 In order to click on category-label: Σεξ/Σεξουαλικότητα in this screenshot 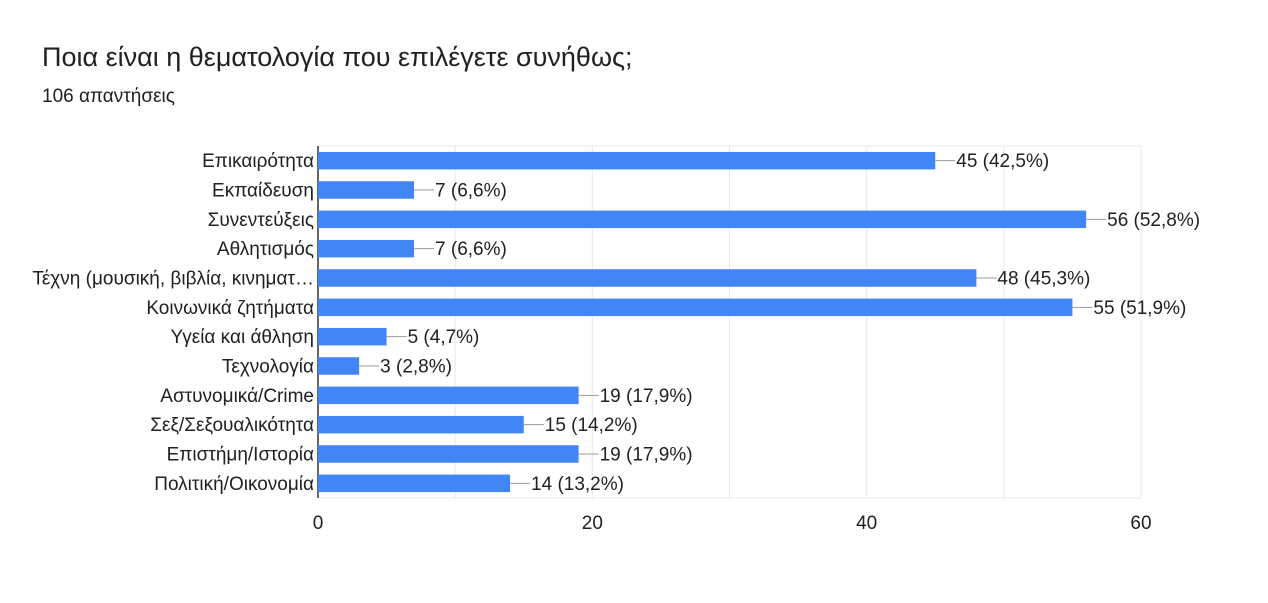, I will do `click(232, 425)`.